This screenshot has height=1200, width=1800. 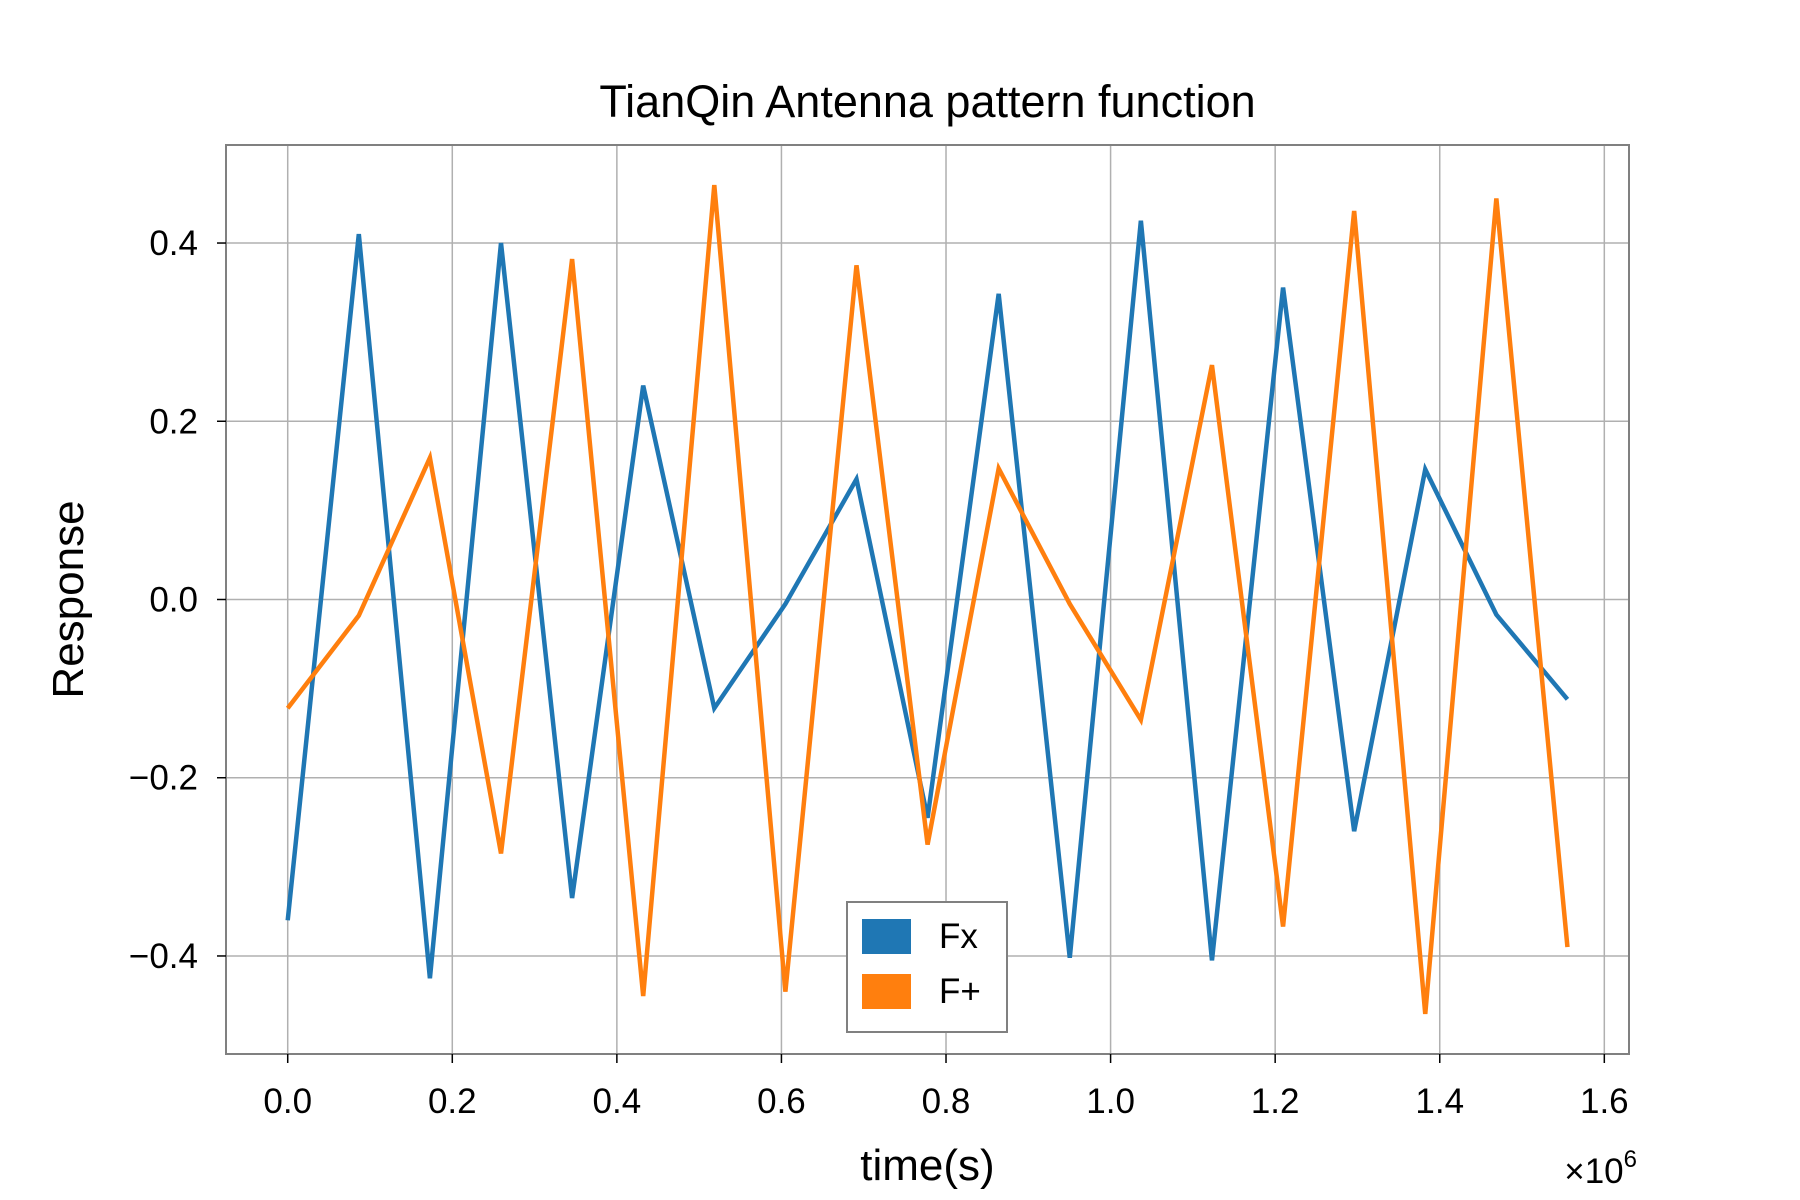 I want to click on x-multiplier-base: ×10, so click(x=1593, y=1171).